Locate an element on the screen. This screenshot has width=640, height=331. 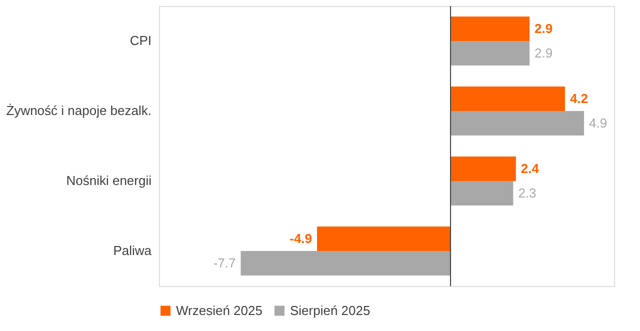
data-label: 2.4 is located at coordinates (530, 168).